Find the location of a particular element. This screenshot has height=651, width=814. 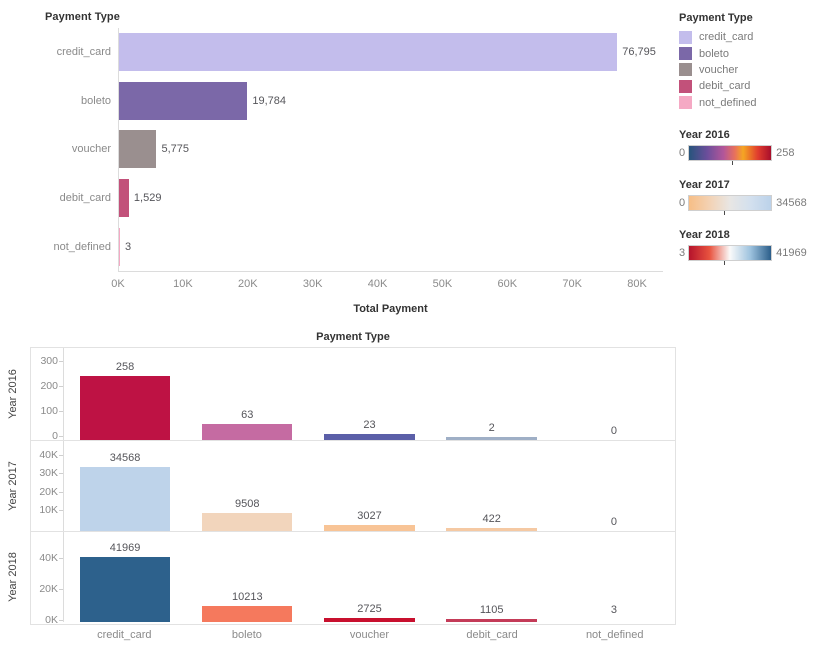

legend-gradient-row: 3 41969 is located at coordinates (746, 254).